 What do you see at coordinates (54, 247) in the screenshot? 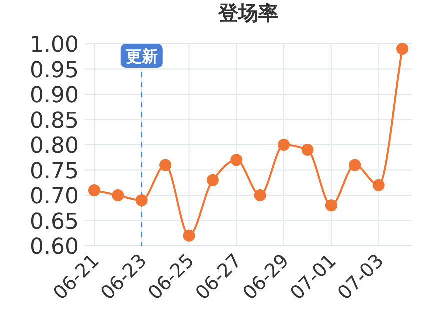
I see `y-tick-label: 0.60` at bounding box center [54, 247].